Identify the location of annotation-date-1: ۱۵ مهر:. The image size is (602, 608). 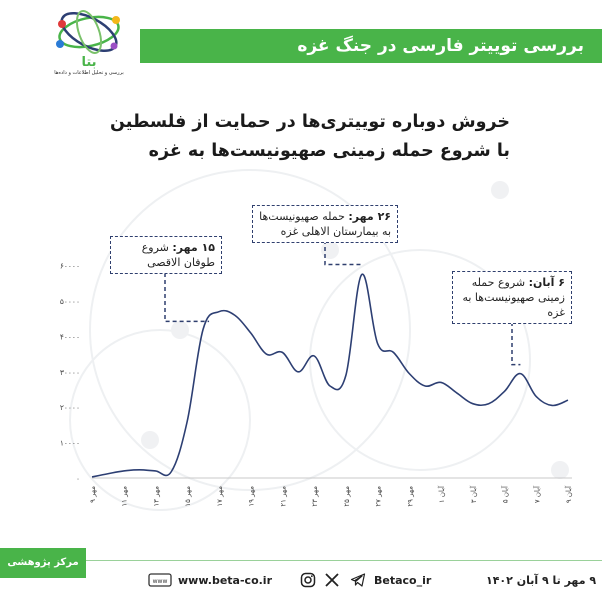
(193, 247).